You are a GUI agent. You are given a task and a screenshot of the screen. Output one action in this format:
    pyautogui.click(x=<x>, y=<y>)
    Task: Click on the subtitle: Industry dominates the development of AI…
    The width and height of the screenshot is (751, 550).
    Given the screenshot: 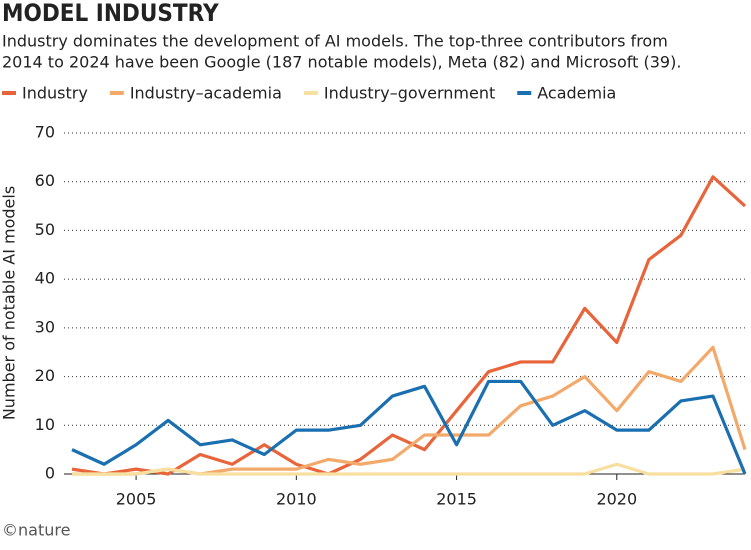 What is the action you would take?
    pyautogui.click(x=335, y=41)
    